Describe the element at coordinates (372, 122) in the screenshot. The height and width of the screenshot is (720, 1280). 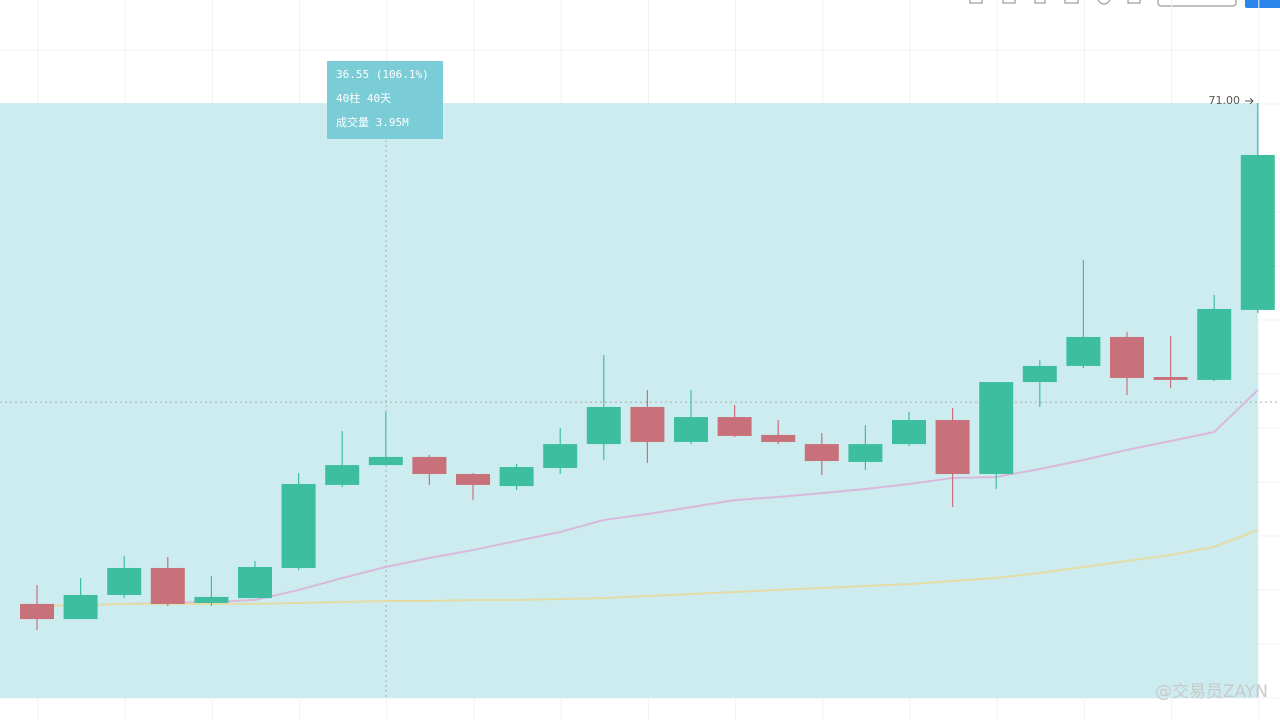
I see `tooltip-text: 成交量 3.95M` at that location.